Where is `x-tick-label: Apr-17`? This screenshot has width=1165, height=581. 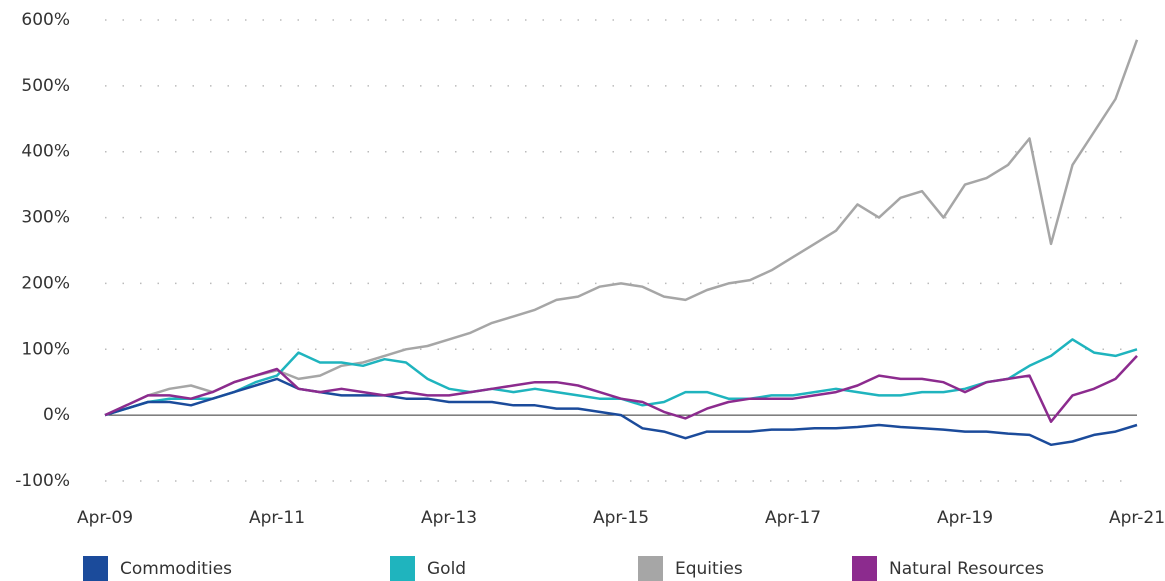
x-tick-label: Apr-17 is located at coordinates (793, 518).